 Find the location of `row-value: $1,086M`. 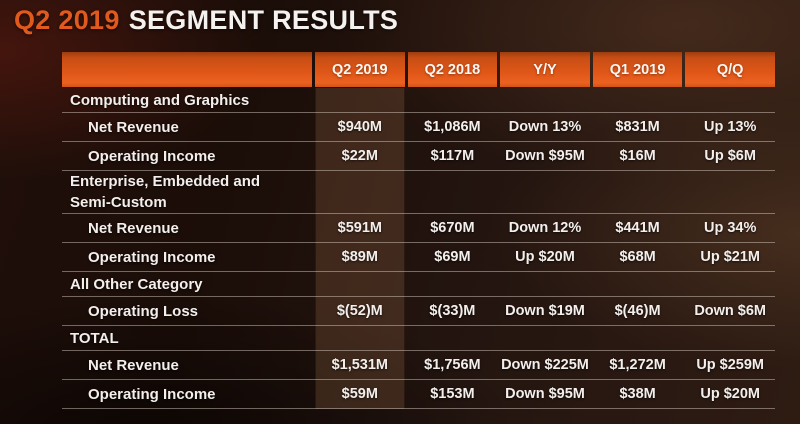

row-value: $1,086M is located at coordinates (452, 127).